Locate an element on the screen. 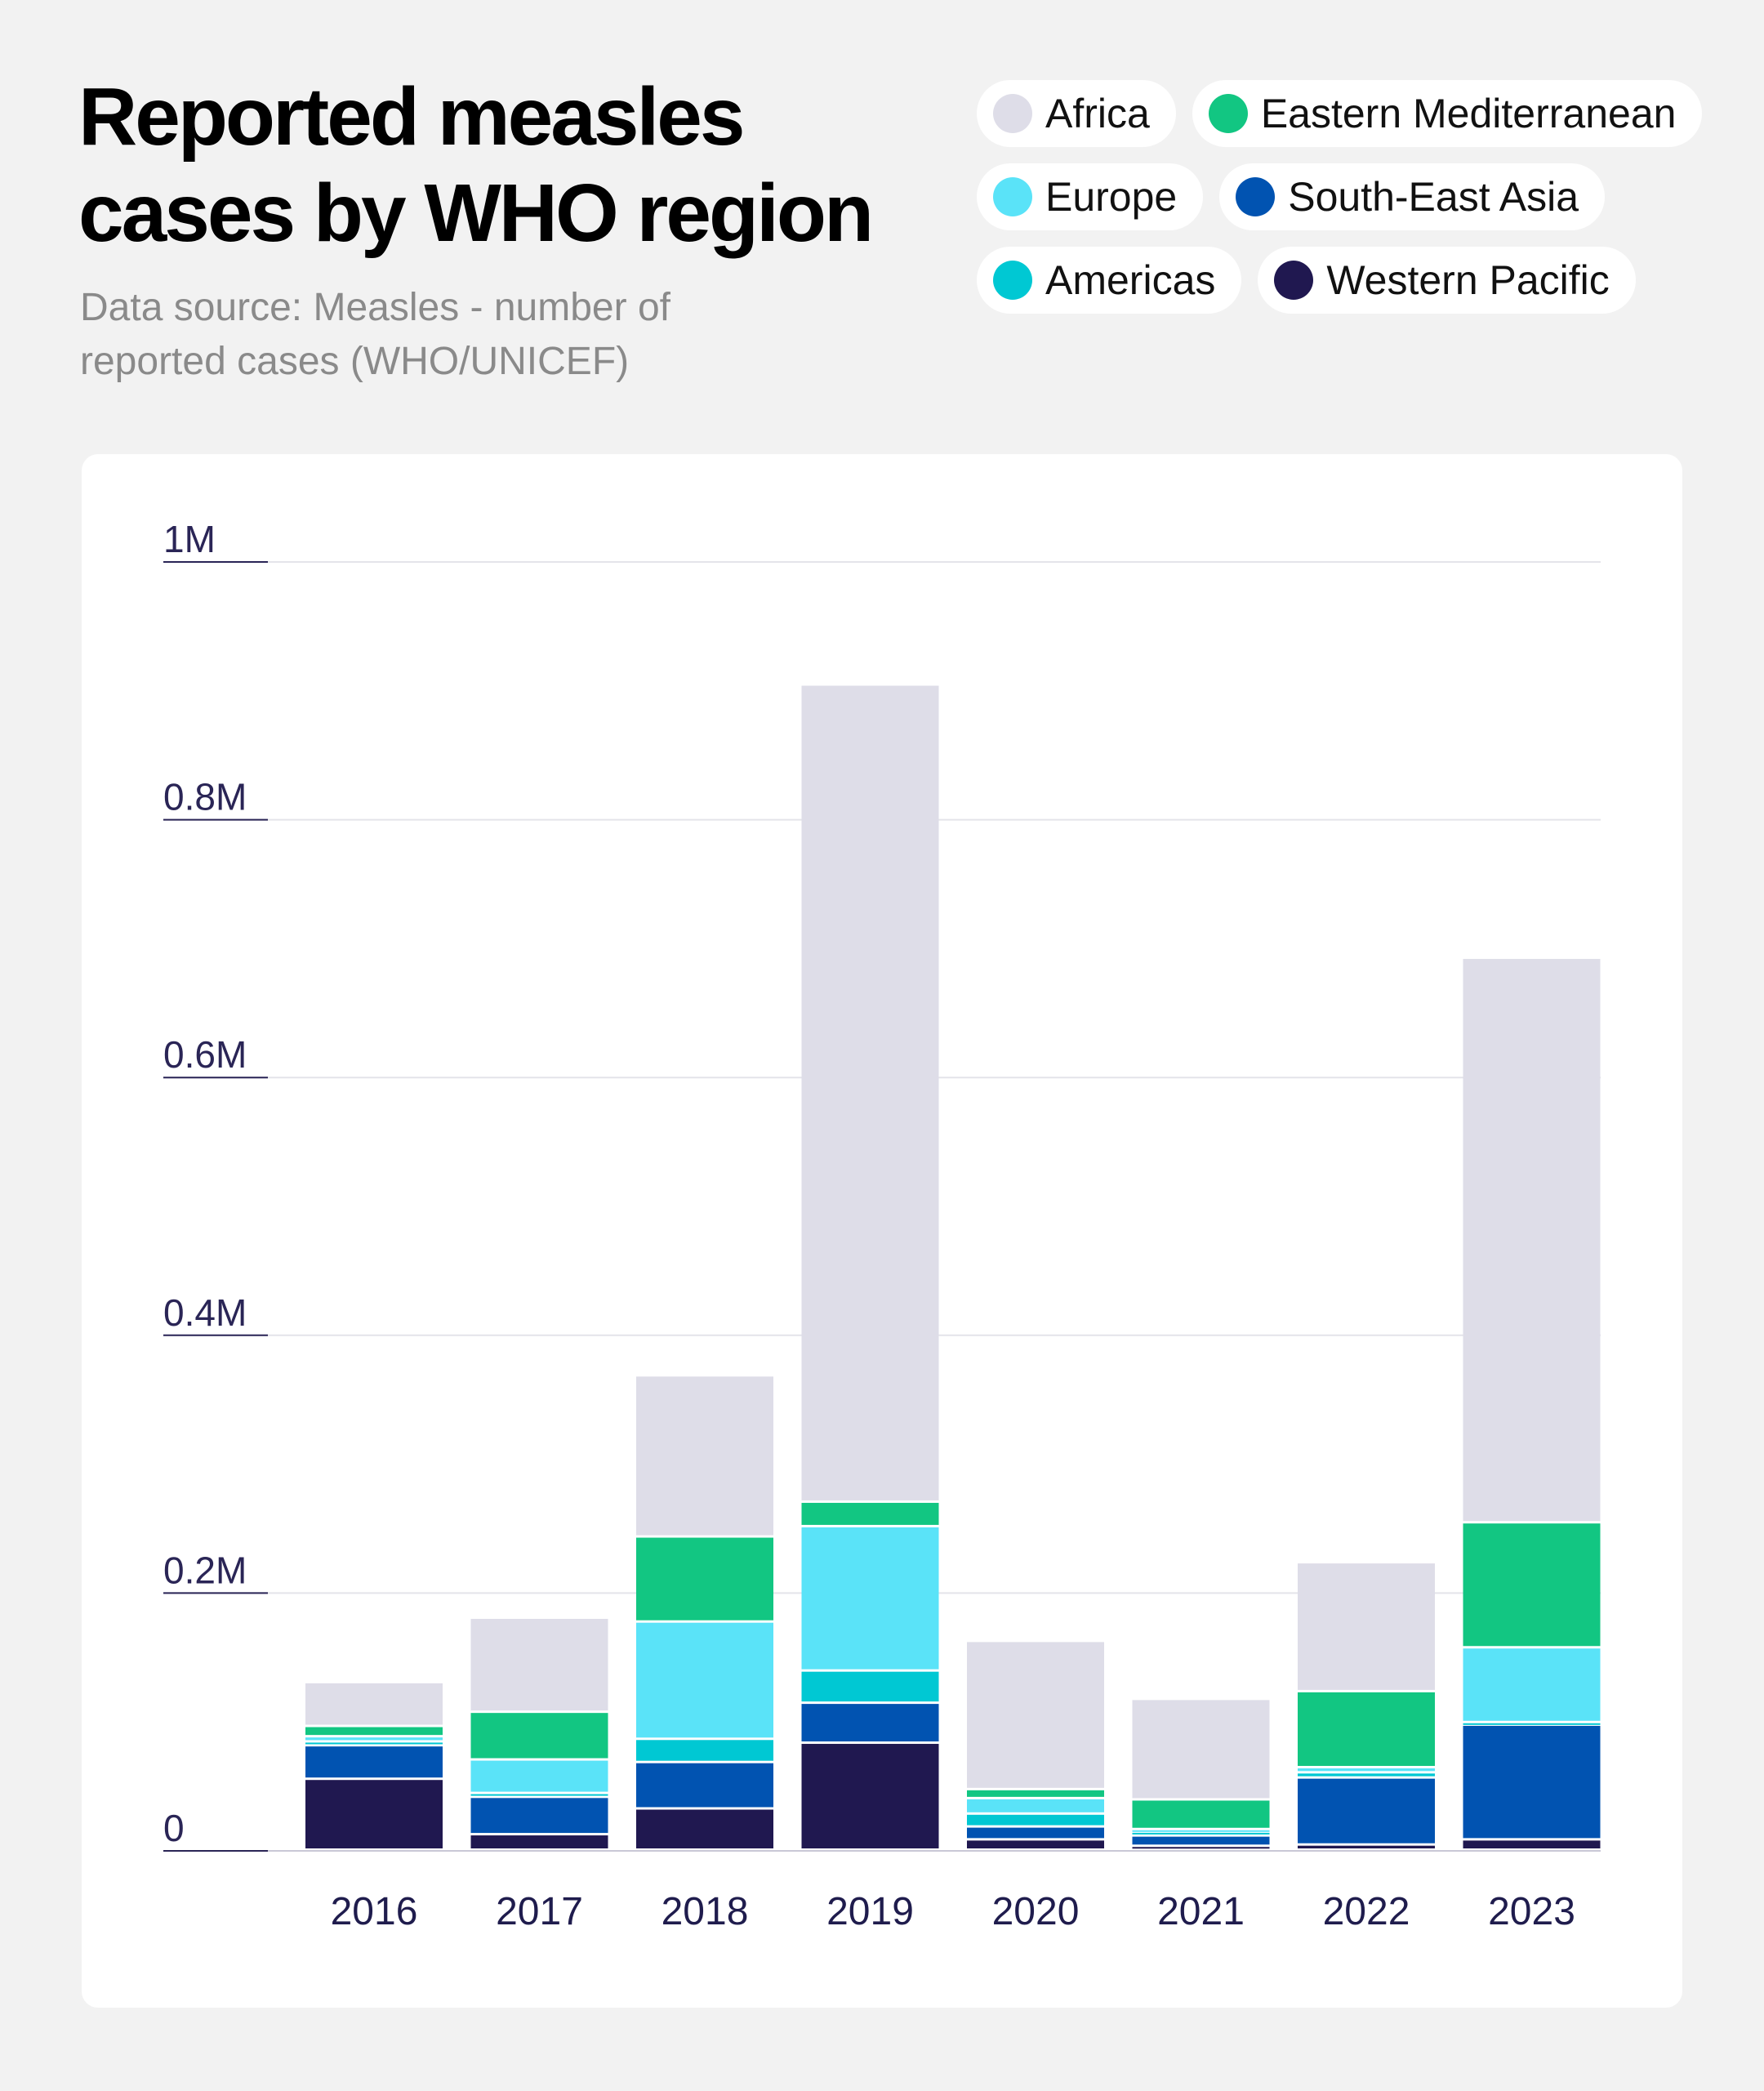  legend-item-western-pacific: Western Pacific is located at coordinates (1447, 280).